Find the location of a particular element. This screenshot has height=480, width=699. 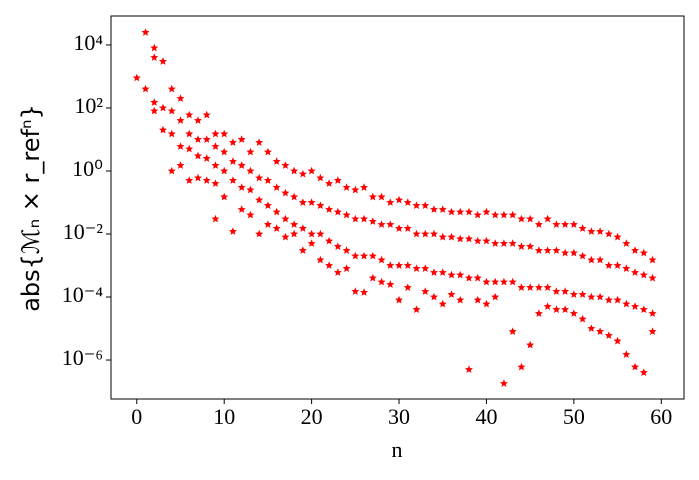

x-tick-label: 30 is located at coordinates (399, 416).